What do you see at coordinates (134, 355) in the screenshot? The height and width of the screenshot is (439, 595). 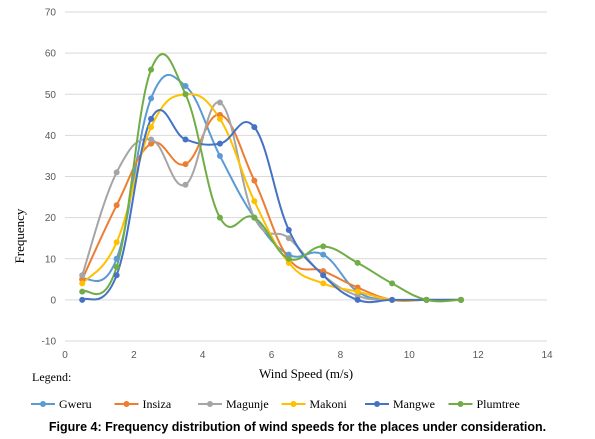 I see `x-tick-label: 2` at bounding box center [134, 355].